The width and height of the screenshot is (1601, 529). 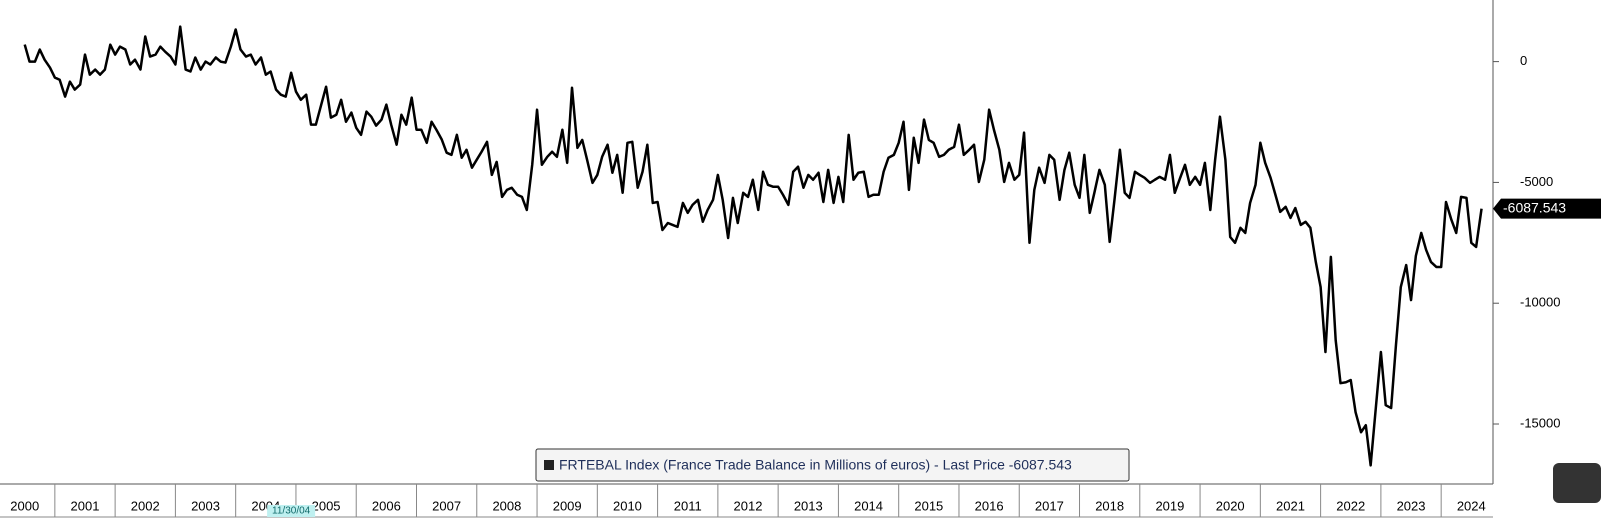 What do you see at coordinates (1350, 505) in the screenshot?
I see `x-tick-label: 2022` at bounding box center [1350, 505].